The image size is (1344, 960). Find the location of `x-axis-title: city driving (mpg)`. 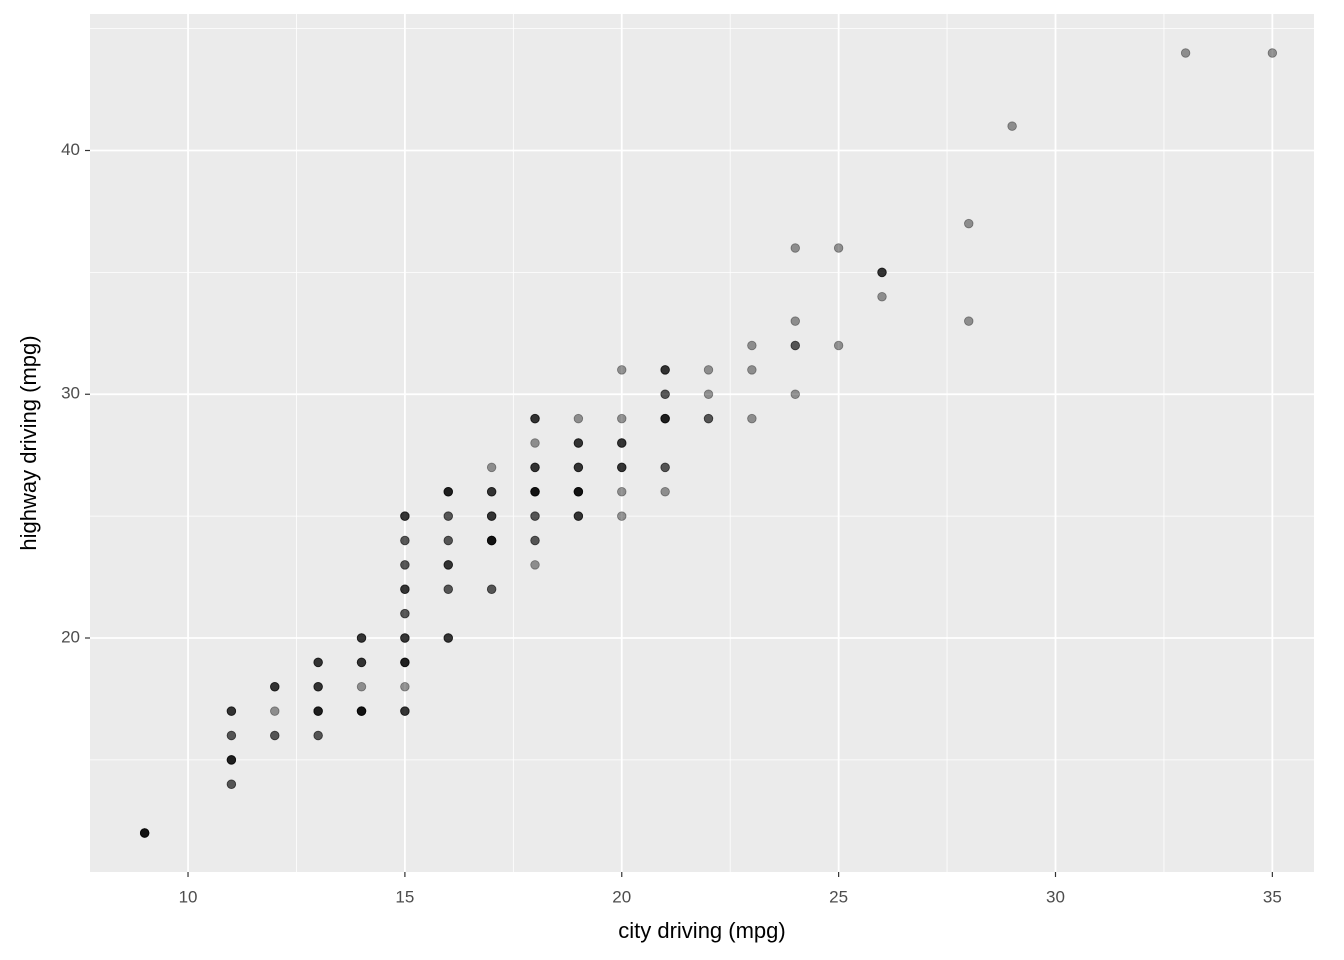

x-axis-title: city driving (mpg) is located at coordinates (701, 930).